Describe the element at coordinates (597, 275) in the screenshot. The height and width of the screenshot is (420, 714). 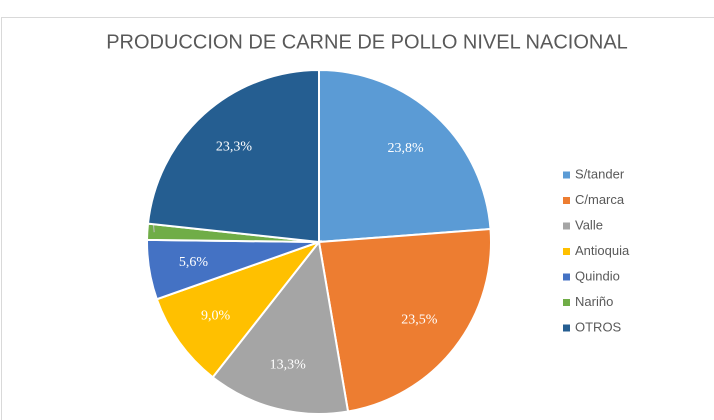
I see `legend-label: Quindio` at that location.